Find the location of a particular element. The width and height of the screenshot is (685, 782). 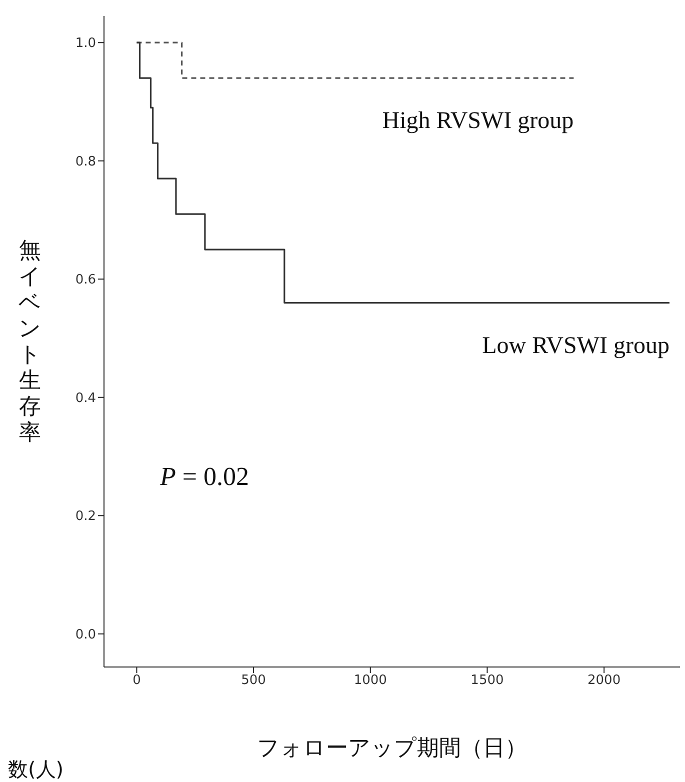

series-label: Low RVSWI group is located at coordinates (576, 345).